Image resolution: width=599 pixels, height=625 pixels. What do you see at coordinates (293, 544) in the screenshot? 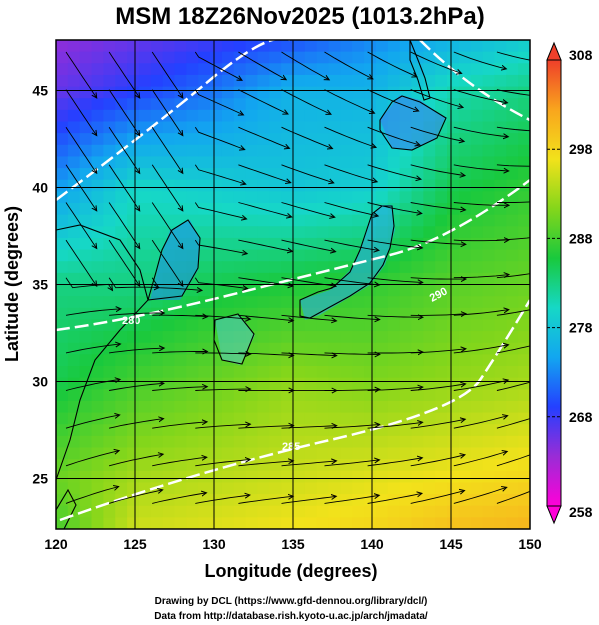
I see `x-tick-label: 135` at bounding box center [293, 544].